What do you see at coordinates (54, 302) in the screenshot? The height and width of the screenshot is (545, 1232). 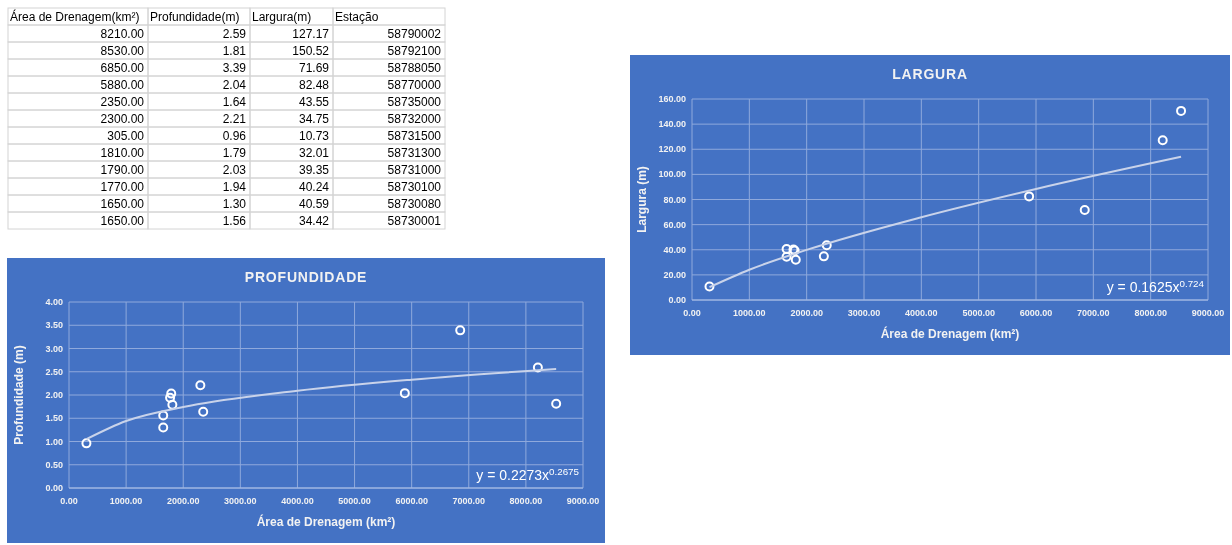 I see `y-tick-label: 4.00` at bounding box center [54, 302].